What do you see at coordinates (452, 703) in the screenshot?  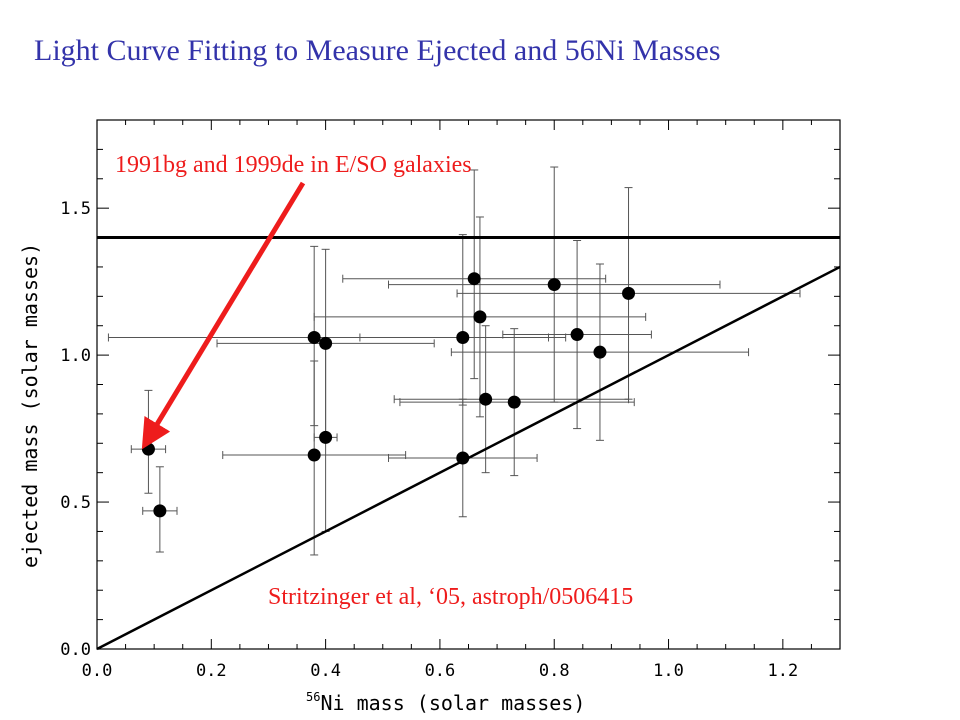 I see `x-axis-title-main: Ni mass (solar masses)` at bounding box center [452, 703].